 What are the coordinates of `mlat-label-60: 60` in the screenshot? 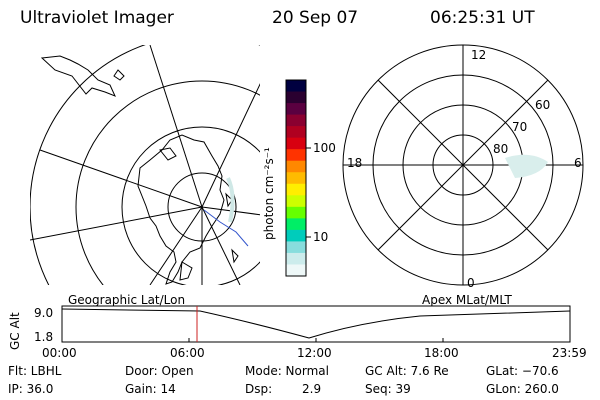 It's located at (543, 105).